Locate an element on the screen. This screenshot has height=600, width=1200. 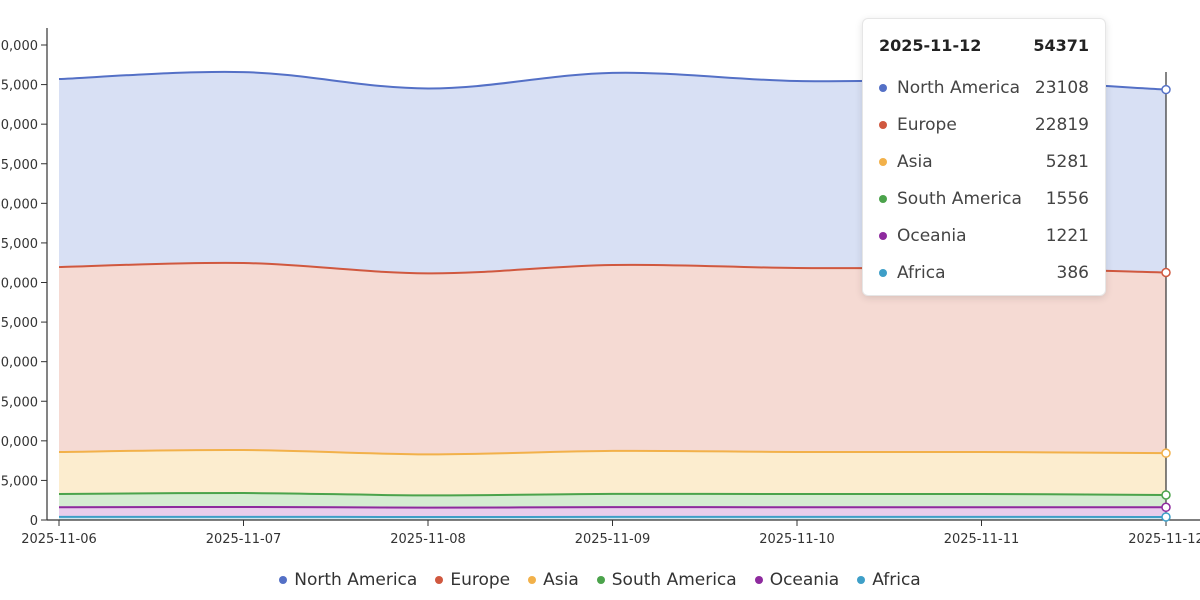
tooltip-series-name: Asia is located at coordinates (915, 161).